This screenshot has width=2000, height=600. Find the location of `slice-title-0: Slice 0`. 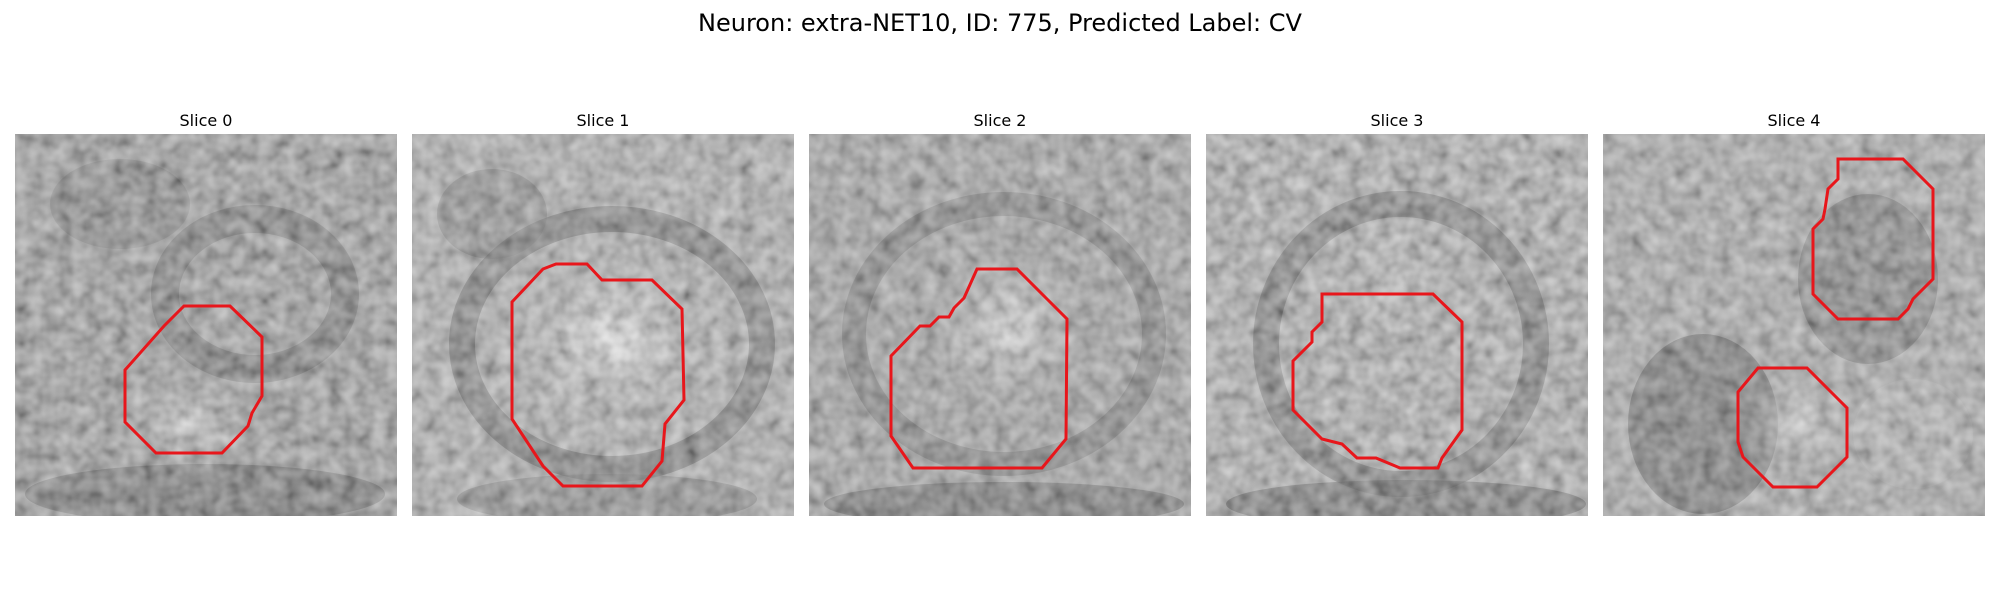

slice-title-0: Slice 0 is located at coordinates (206, 120).